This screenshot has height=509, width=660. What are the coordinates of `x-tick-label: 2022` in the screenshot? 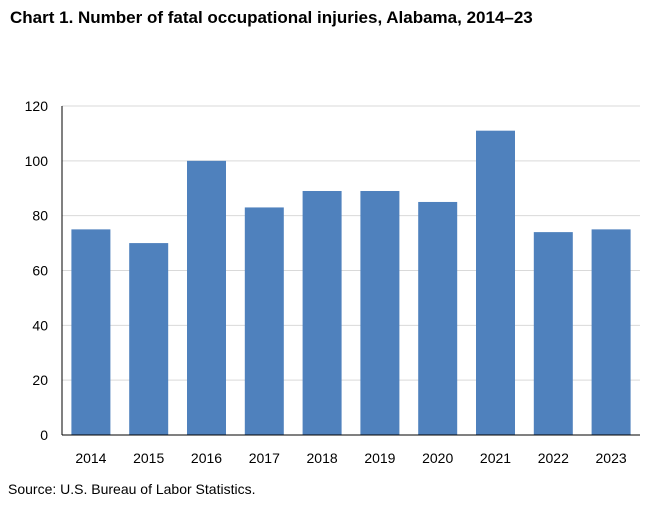 It's located at (553, 458).